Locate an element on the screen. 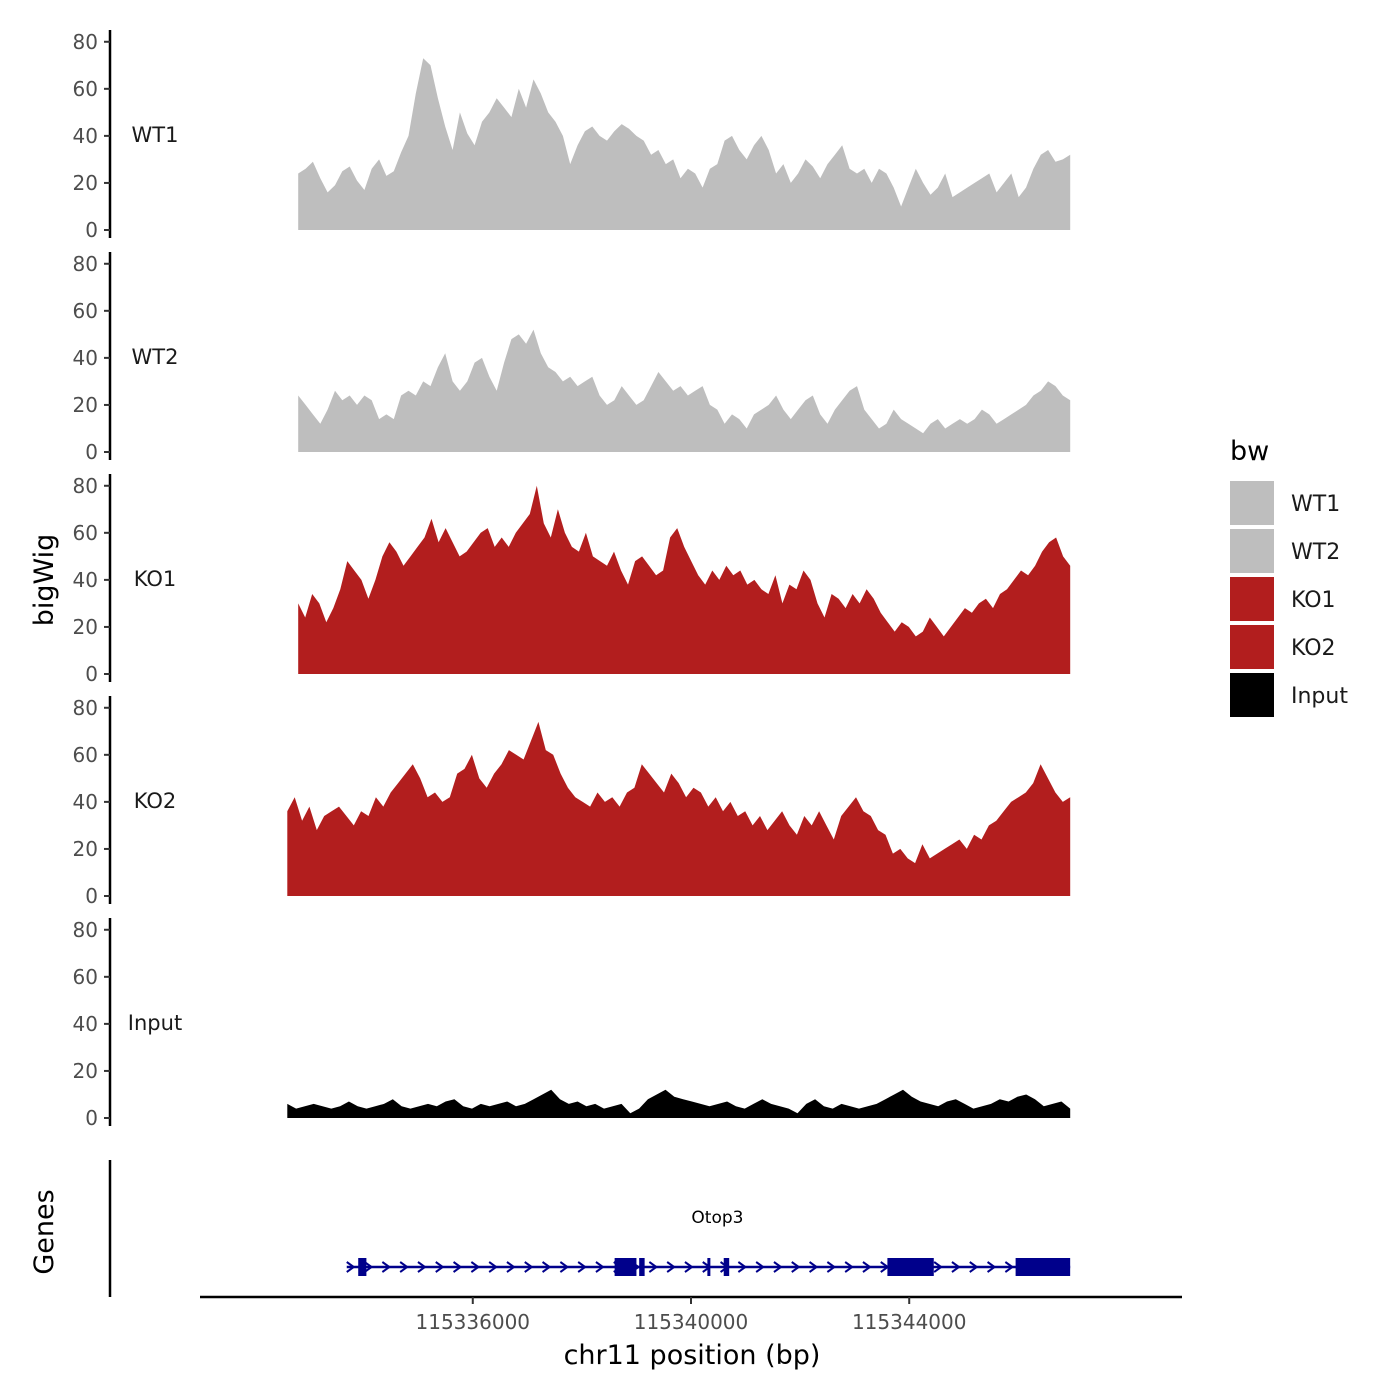 The height and width of the screenshot is (1400, 1400). legend-label: KO2 is located at coordinates (1313, 648).